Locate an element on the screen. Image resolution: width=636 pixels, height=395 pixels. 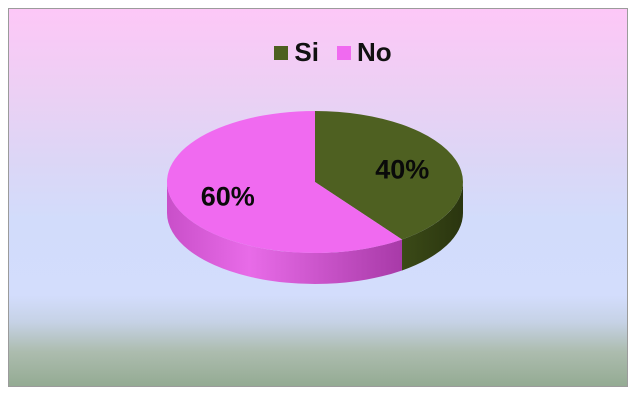
data-label-si: 40% is located at coordinates (402, 169).